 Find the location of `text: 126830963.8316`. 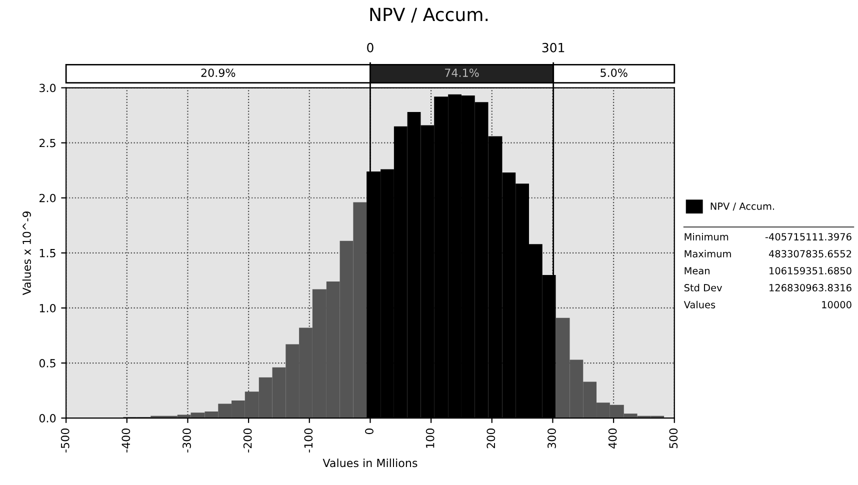

text: 126830963.8316 is located at coordinates (811, 288).